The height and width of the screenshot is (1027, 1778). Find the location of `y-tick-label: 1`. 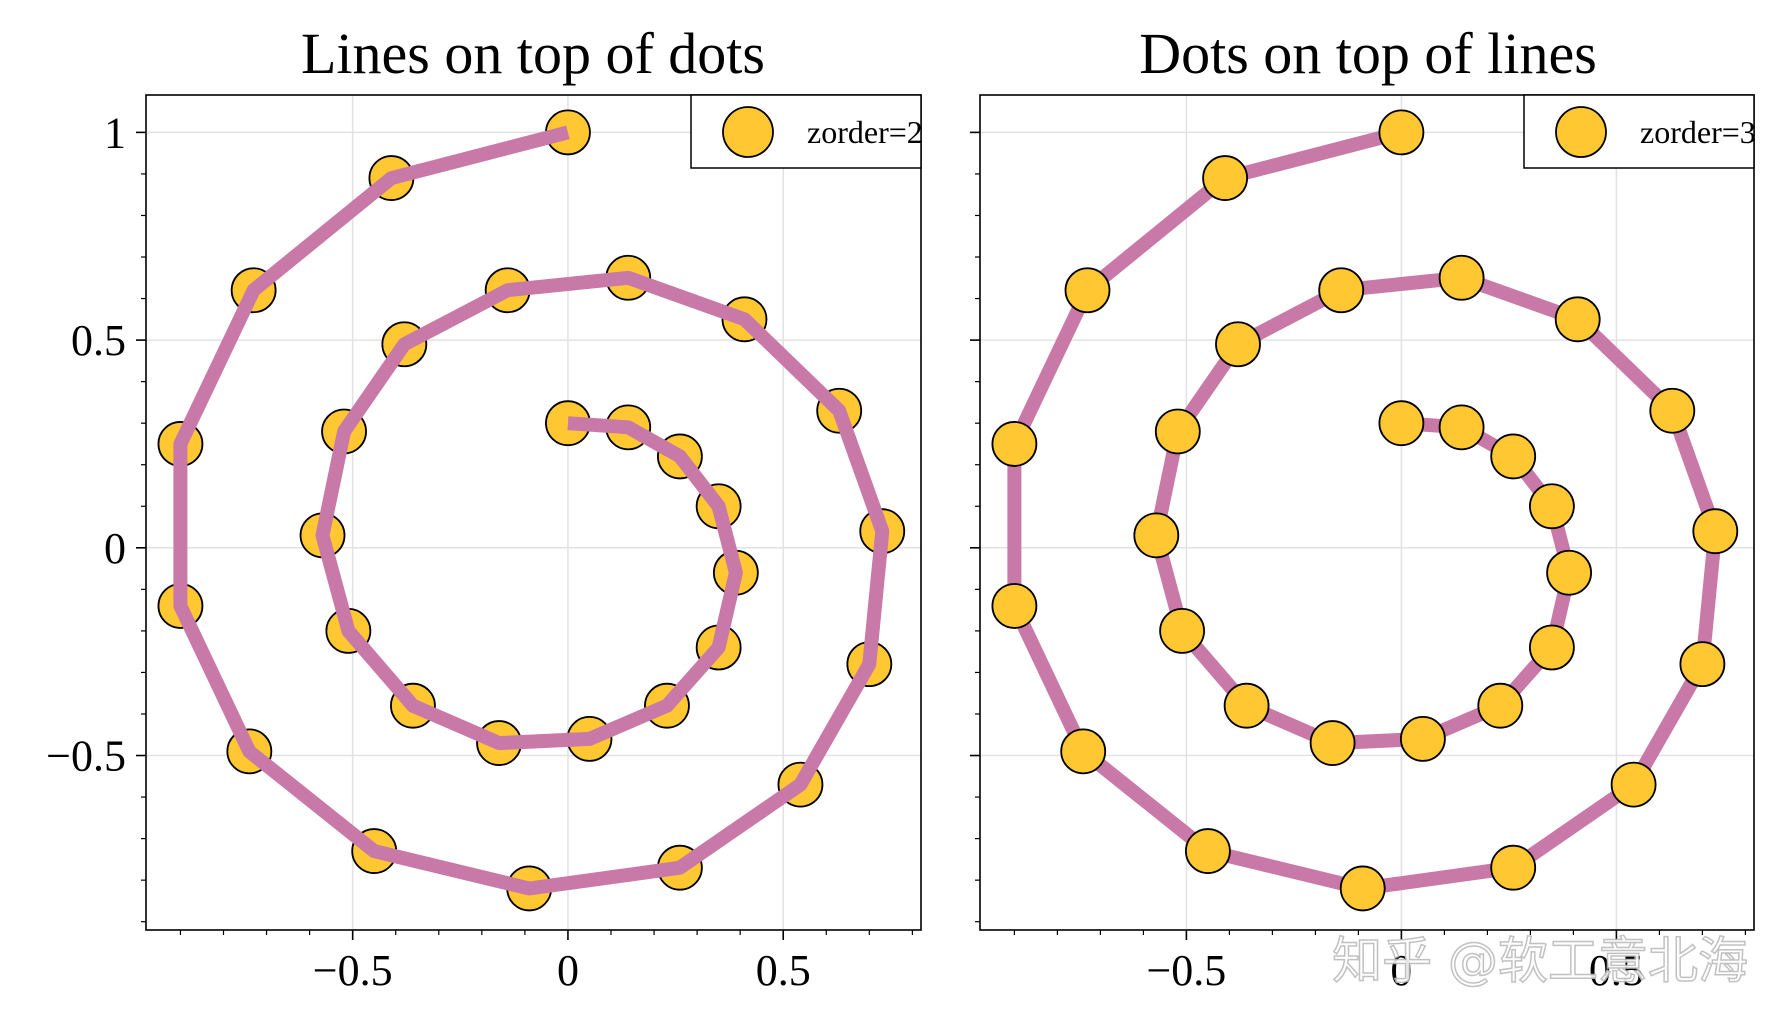

y-tick-label: 1 is located at coordinates (115, 132).